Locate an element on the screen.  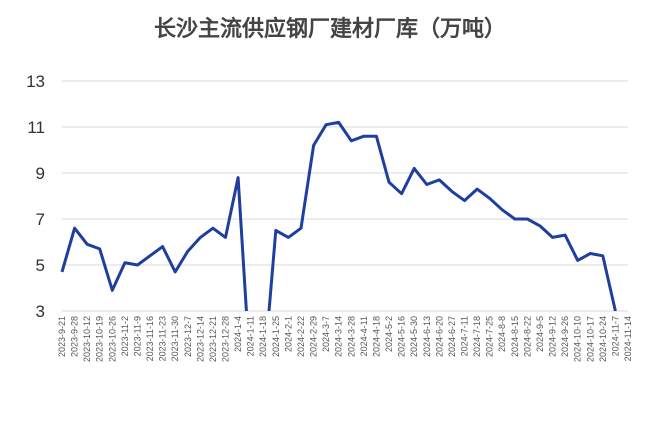
x-tick-label: 2023-9-28 is located at coordinates (75, 336).